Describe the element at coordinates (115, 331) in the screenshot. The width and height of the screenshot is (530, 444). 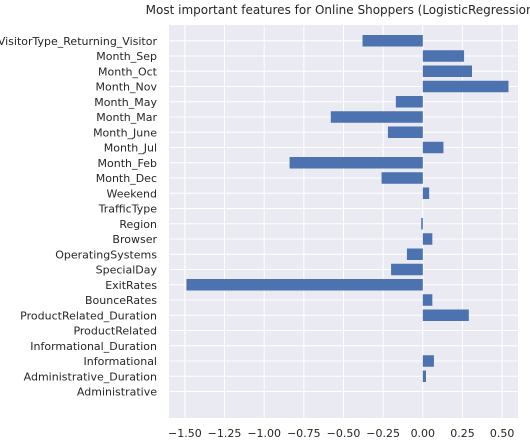
I see `y-tick-label: ProductRelated` at that location.